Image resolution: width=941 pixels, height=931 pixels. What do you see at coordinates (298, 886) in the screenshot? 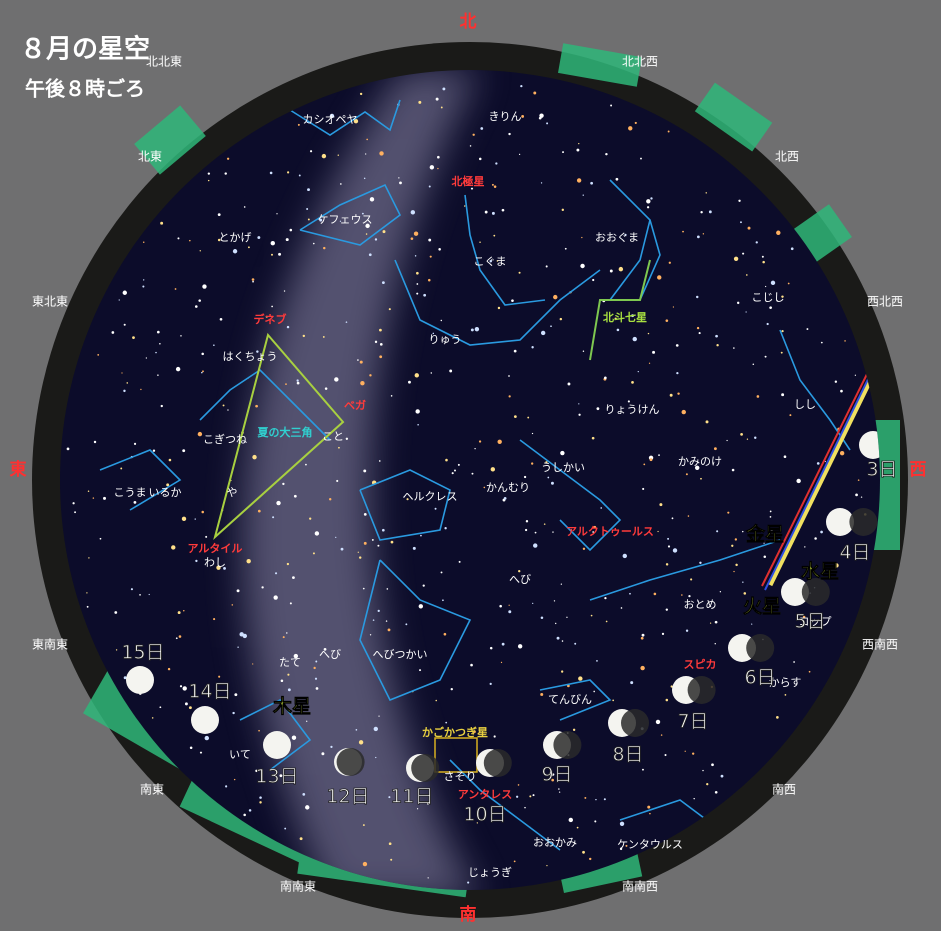
I see `direction-label: 南南東` at bounding box center [298, 886].